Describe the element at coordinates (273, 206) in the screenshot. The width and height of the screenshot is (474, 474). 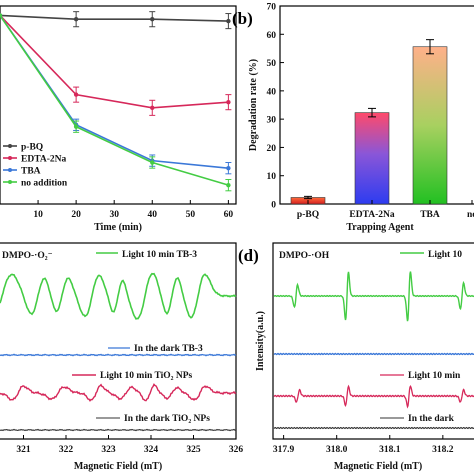
I see `b-ytick-label-0: 0` at that location.